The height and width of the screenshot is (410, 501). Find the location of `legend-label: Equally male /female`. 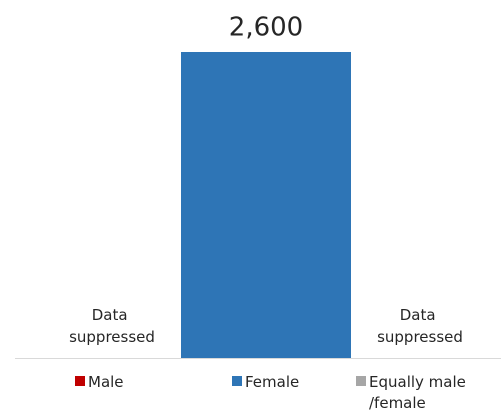

legend-label: Equally male /female is located at coordinates (420, 391).